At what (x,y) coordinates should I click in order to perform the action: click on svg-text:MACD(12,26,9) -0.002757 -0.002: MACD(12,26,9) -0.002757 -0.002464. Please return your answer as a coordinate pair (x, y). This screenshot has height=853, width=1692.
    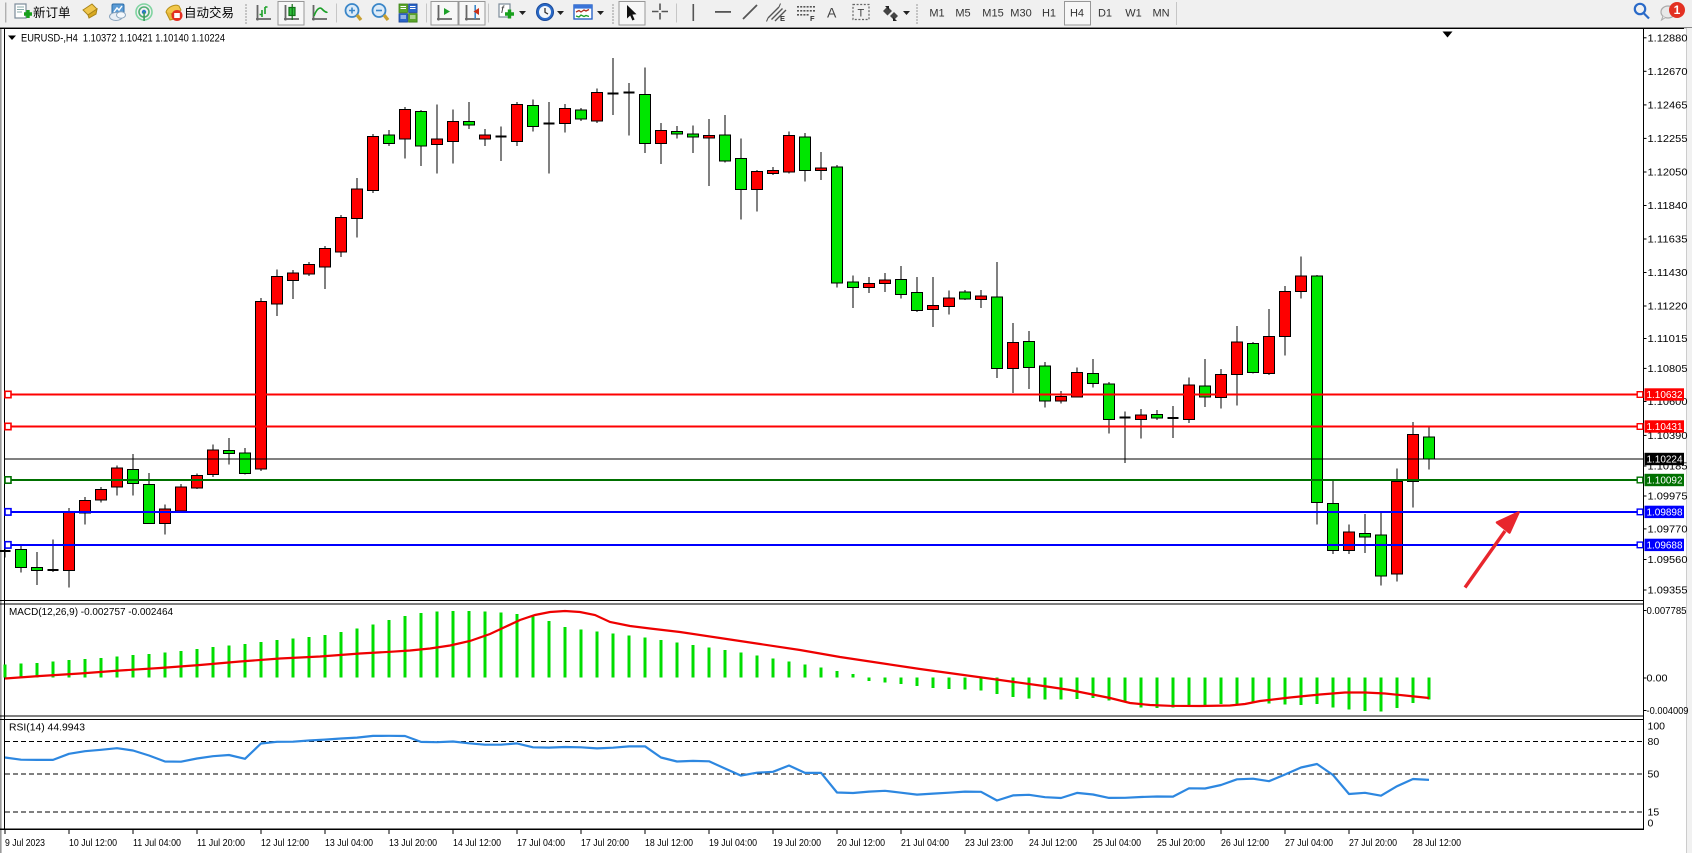
    Looking at the image, I should click on (91, 612).